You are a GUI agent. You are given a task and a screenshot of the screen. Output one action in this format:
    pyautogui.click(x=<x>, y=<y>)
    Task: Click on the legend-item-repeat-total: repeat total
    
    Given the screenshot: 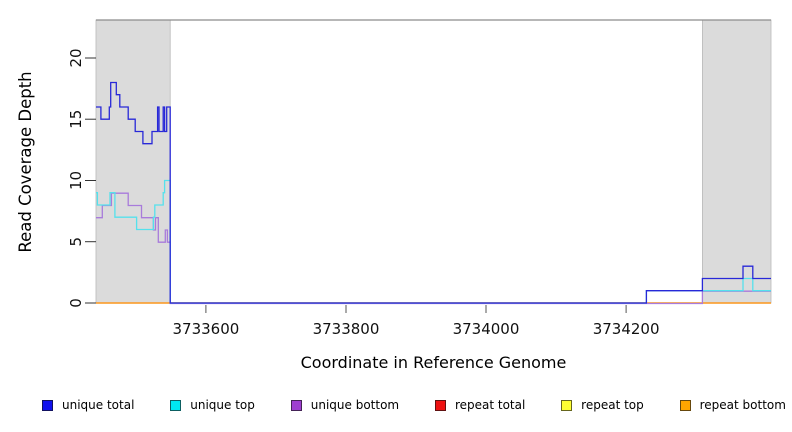 What is the action you would take?
    pyautogui.click(x=480, y=405)
    